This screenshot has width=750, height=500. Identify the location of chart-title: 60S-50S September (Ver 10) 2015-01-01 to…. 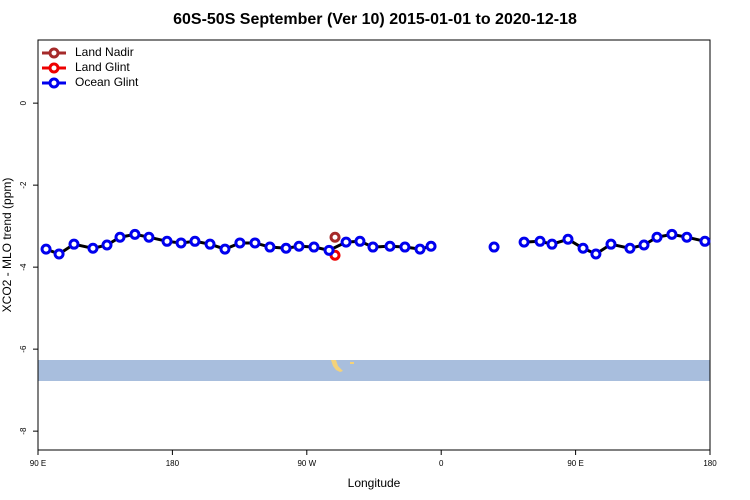
(375, 19).